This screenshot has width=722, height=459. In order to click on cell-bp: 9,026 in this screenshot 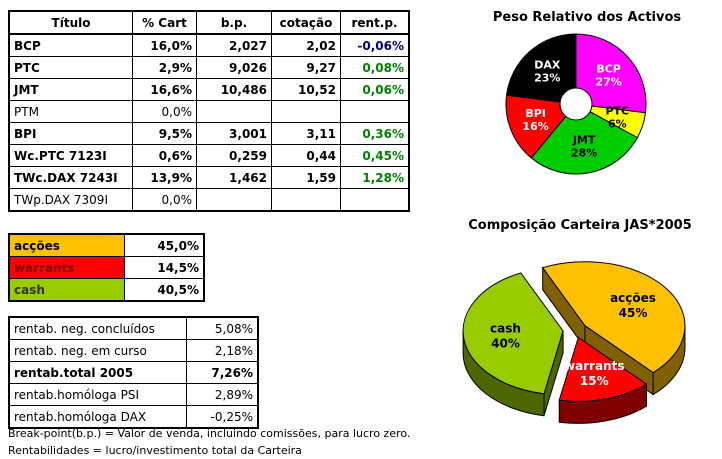, I will do `click(234, 67)`.